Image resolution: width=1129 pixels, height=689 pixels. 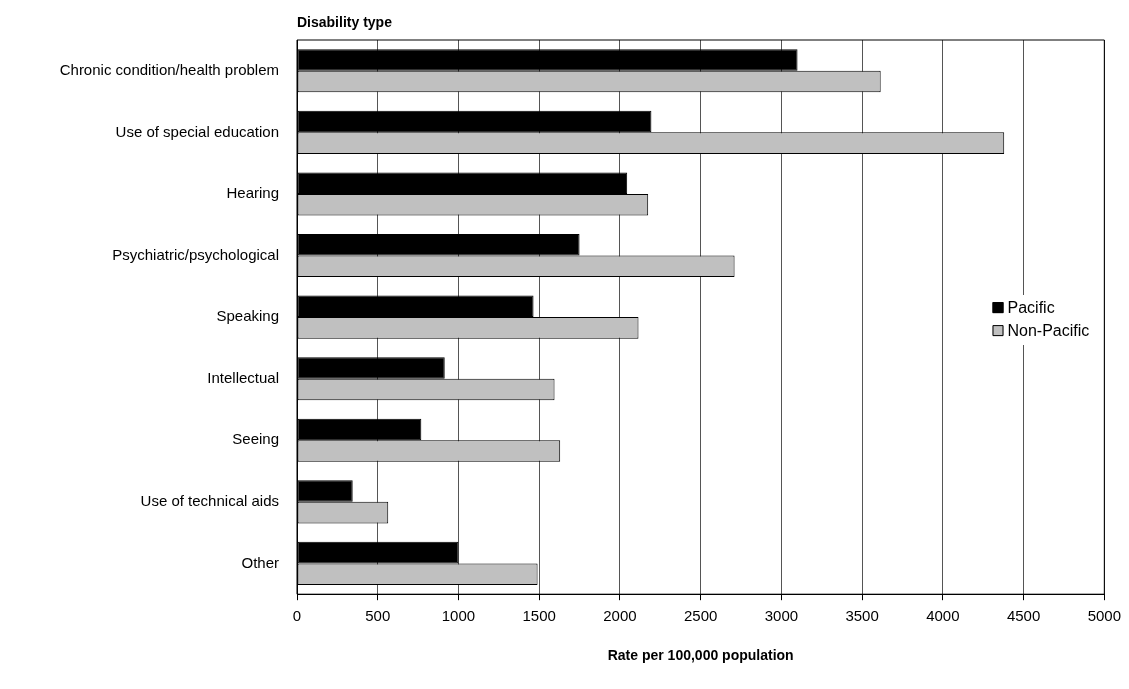 What do you see at coordinates (255, 439) in the screenshot?
I see `y-tick-label: Seeing` at bounding box center [255, 439].